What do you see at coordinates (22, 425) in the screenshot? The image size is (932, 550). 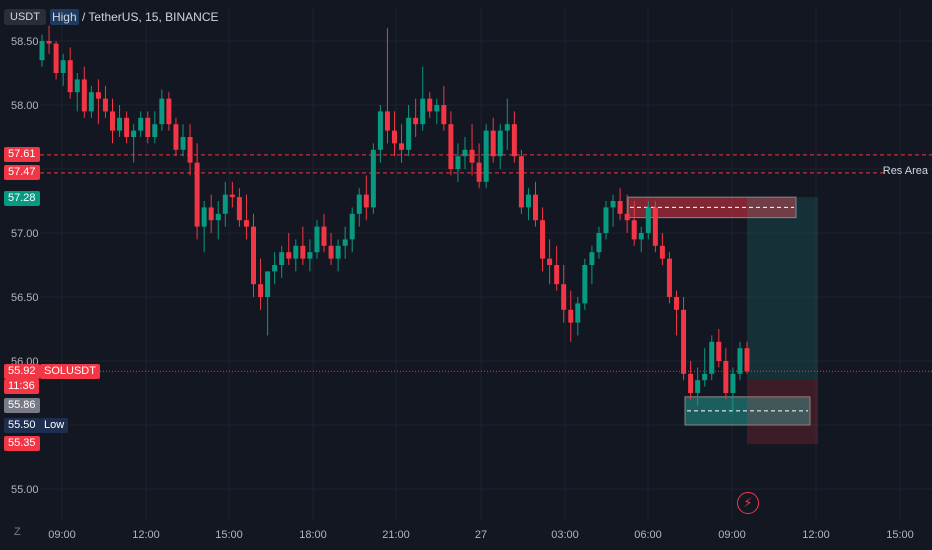 I see `low-price-badge: 55.50` at bounding box center [22, 425].